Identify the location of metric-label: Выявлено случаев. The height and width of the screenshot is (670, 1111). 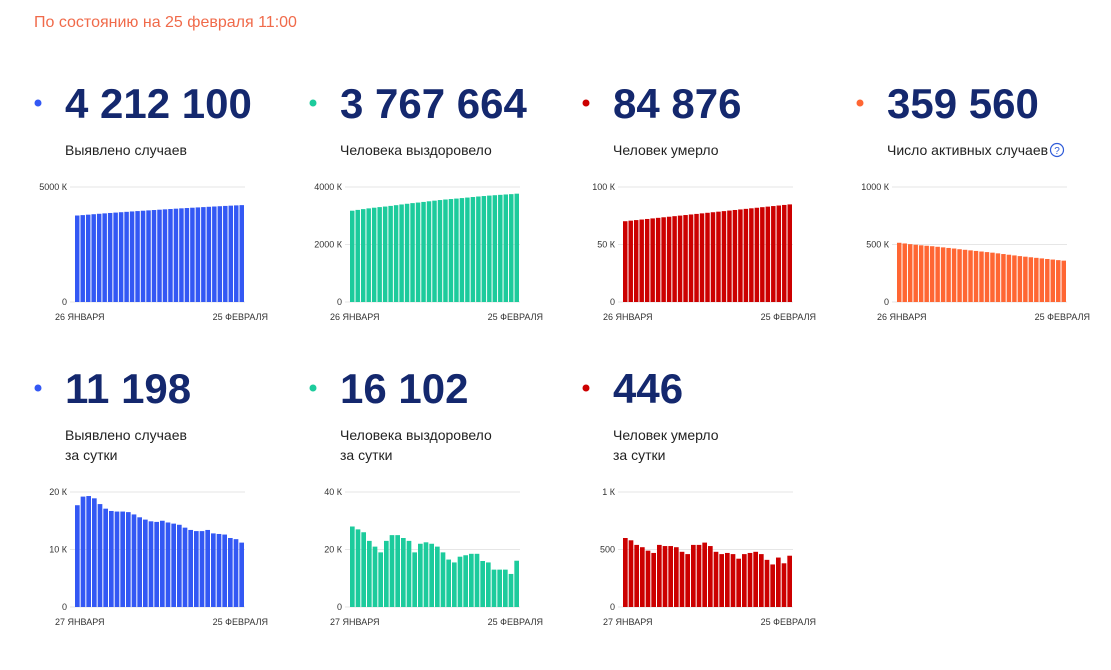
(126, 150).